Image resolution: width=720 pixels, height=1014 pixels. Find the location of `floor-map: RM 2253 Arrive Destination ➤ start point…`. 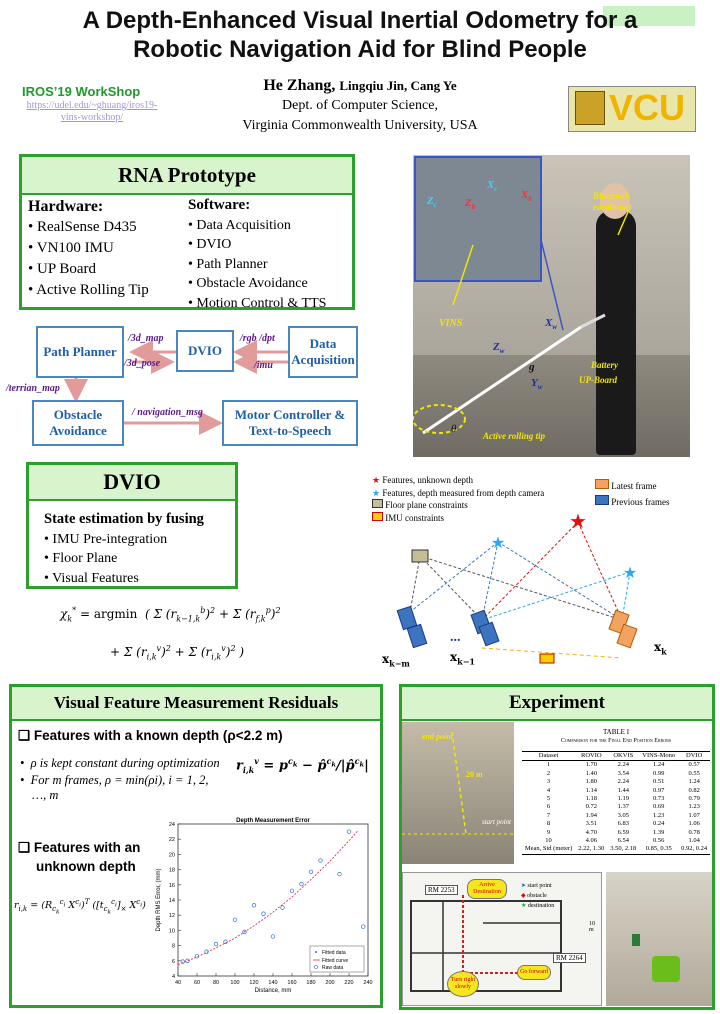

floor-map: RM 2253 Arrive Destination ➤ start point… is located at coordinates (502, 939).